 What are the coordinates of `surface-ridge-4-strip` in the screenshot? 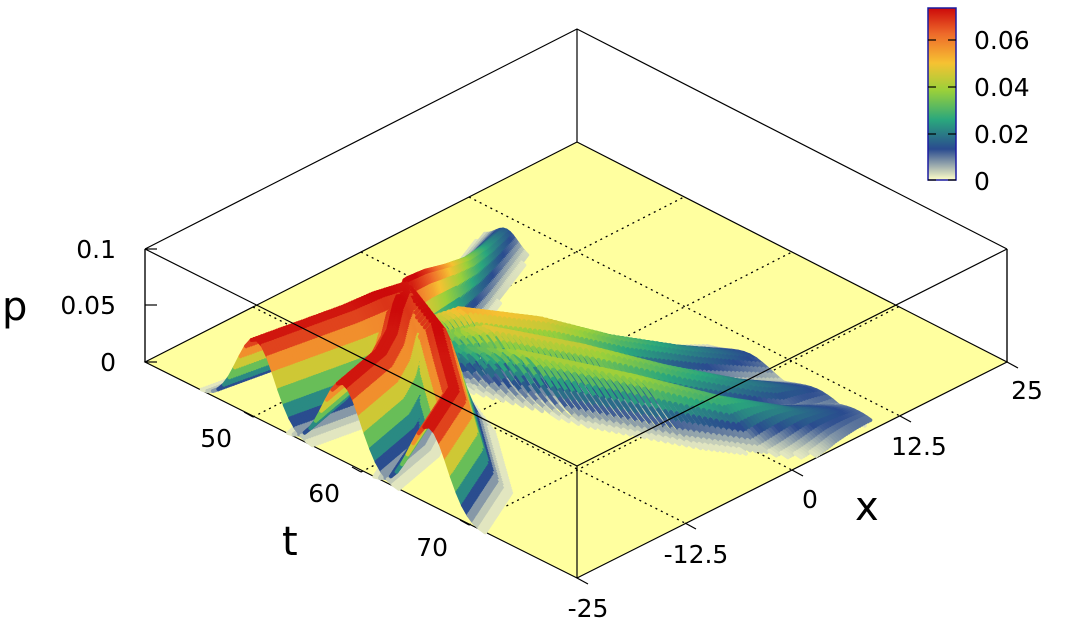 It's located at (500, 344).